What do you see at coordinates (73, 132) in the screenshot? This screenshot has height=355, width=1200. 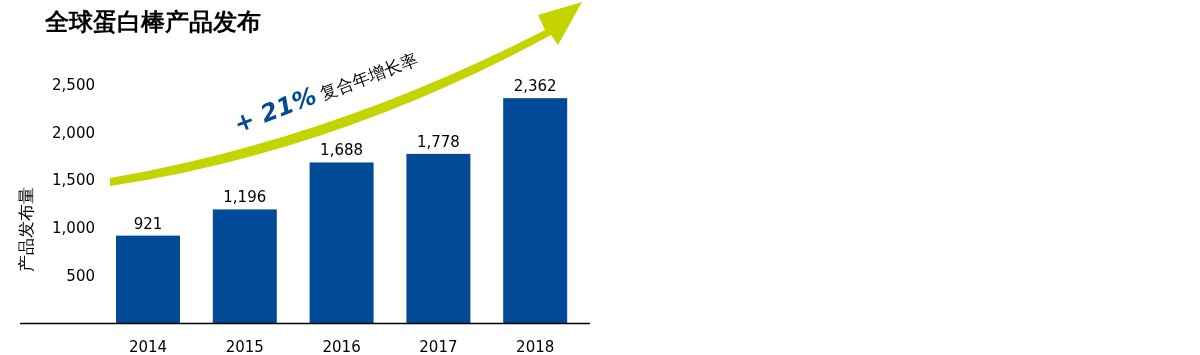 I see `y-tick-label: 2,000` at bounding box center [73, 132].